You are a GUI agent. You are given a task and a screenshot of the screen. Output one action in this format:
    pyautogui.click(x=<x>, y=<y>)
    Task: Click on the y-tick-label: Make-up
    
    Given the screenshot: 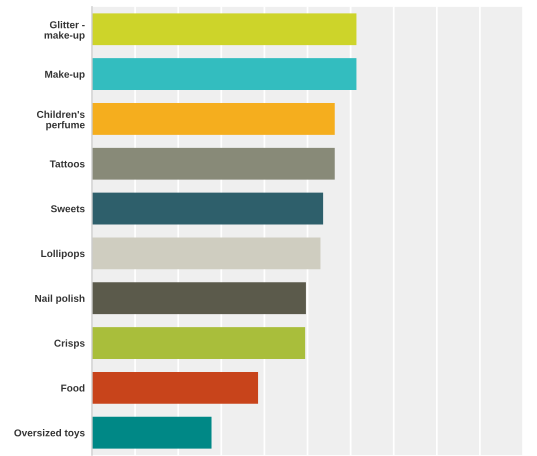 What is the action you would take?
    pyautogui.click(x=65, y=75)
    